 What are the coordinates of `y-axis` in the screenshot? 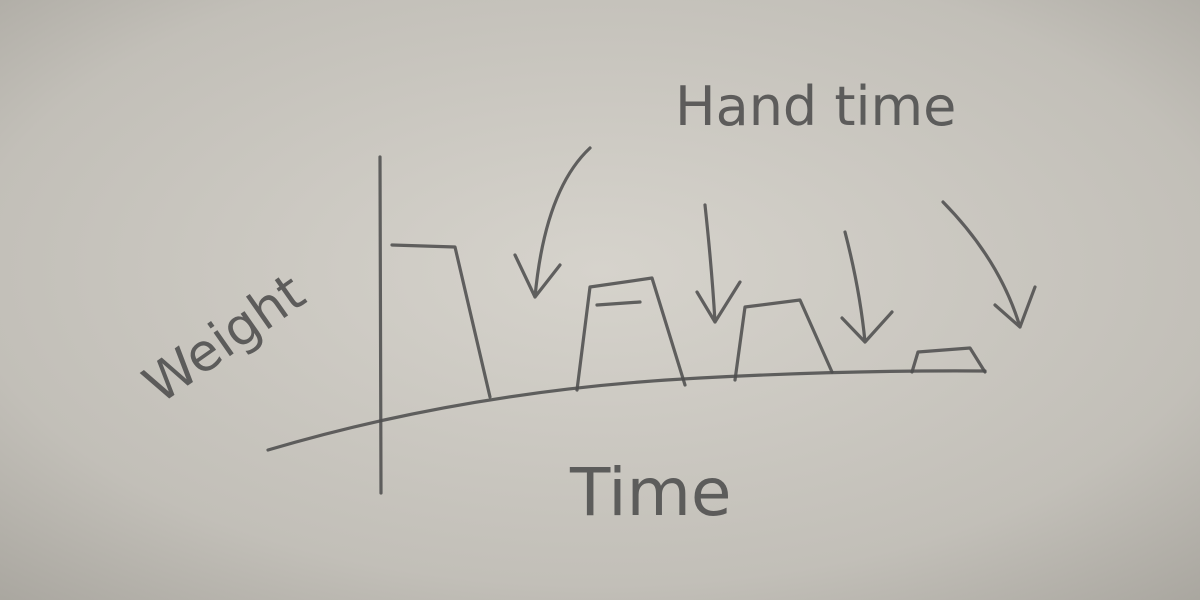 It's located at (380, 325).